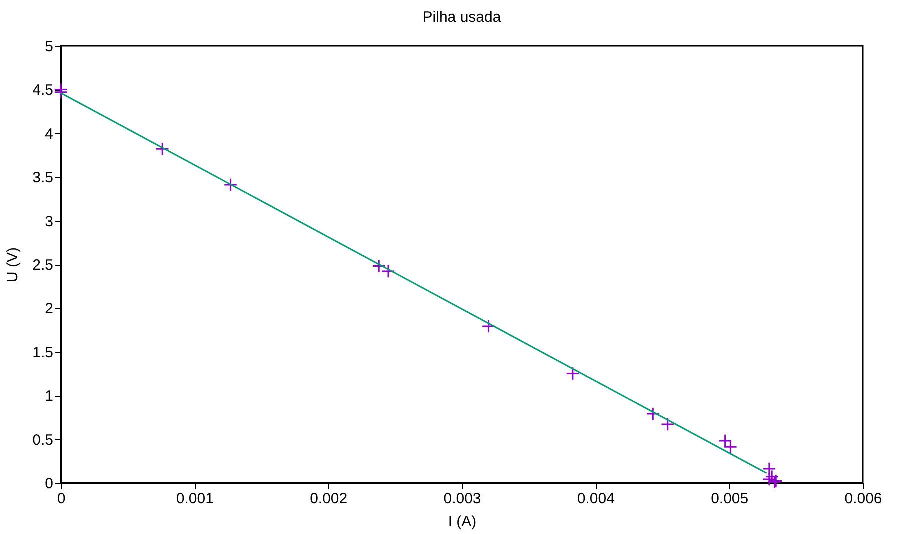  I want to click on x-axis-title: I (A), so click(462, 522).